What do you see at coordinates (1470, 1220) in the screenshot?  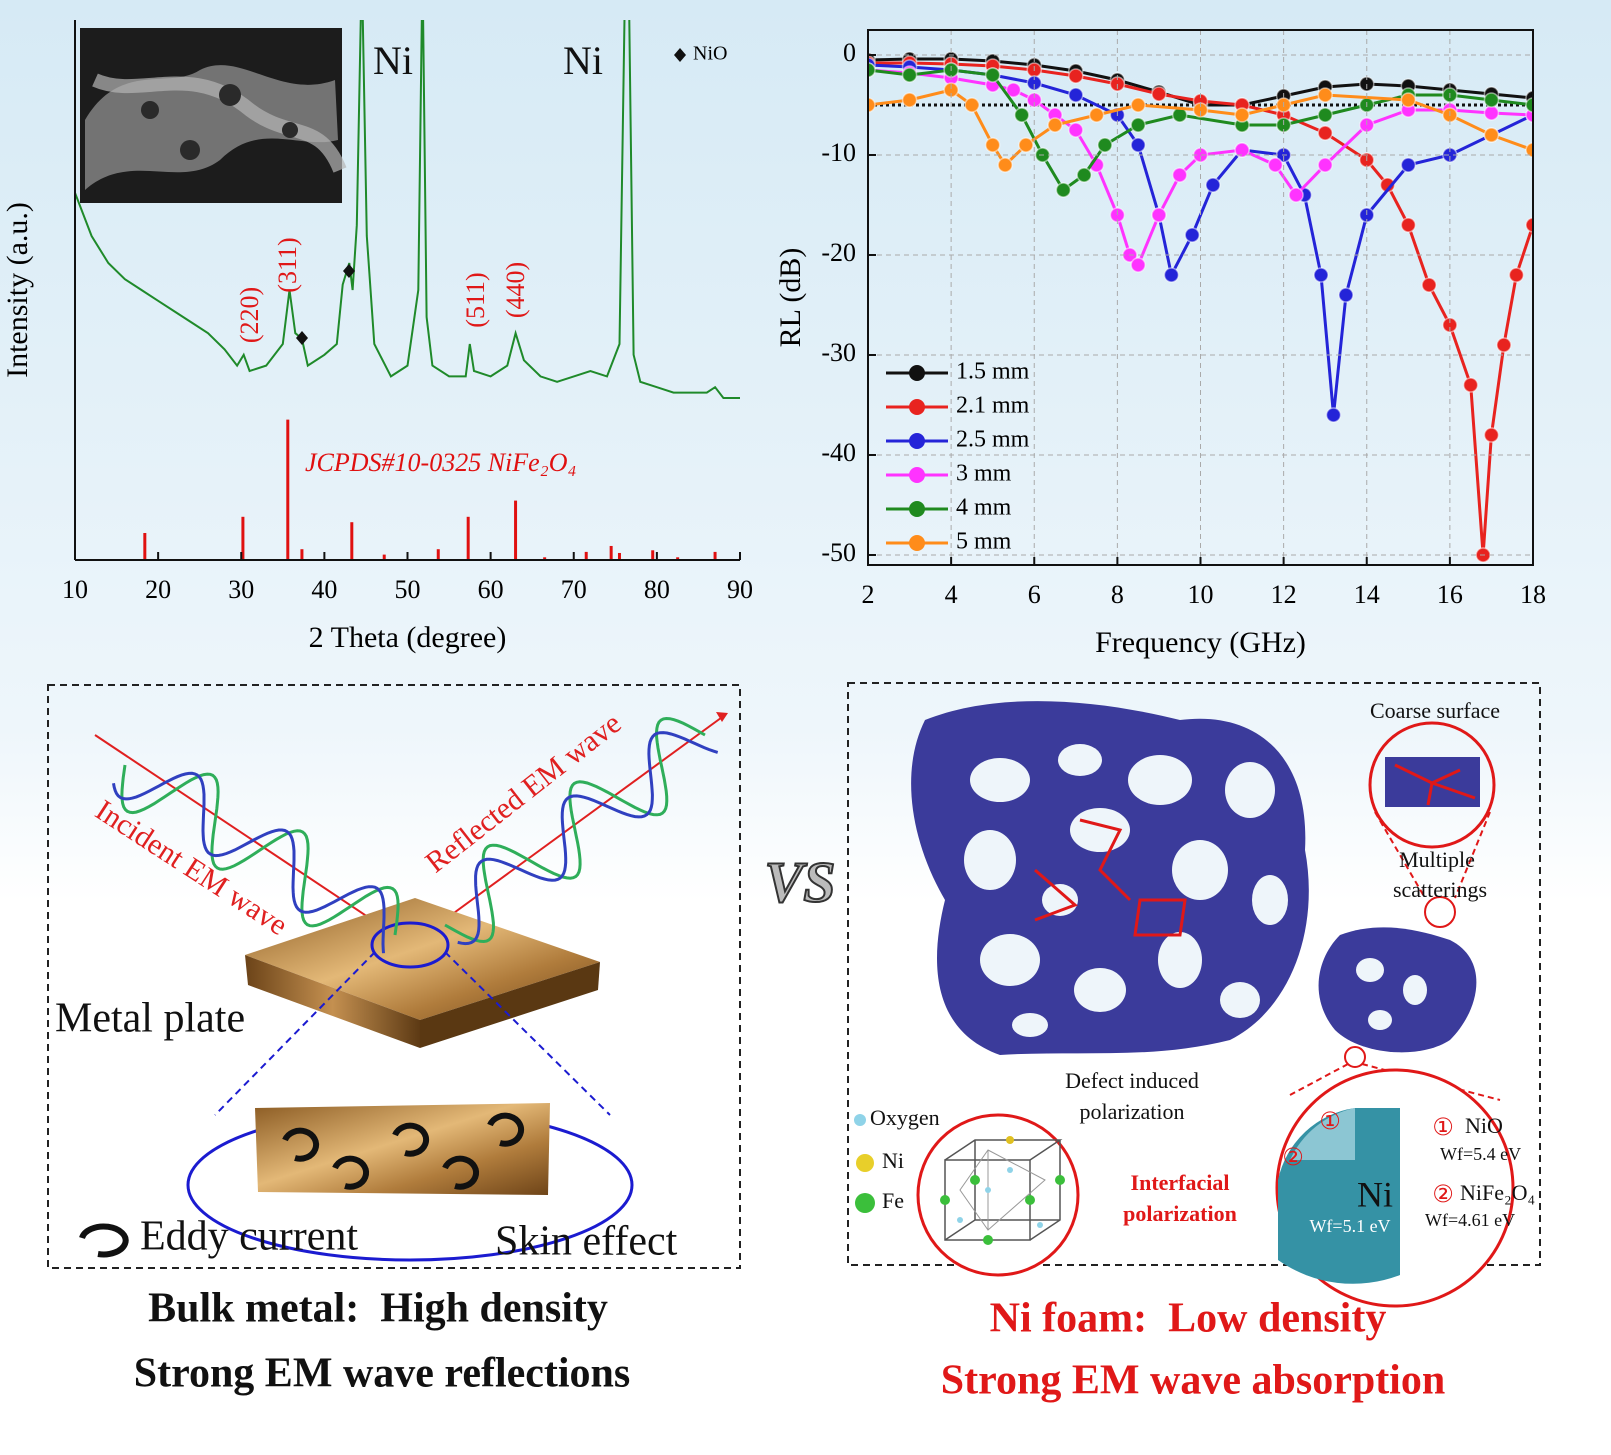 I see `phase-wf: Wf=4.61 eV` at bounding box center [1470, 1220].